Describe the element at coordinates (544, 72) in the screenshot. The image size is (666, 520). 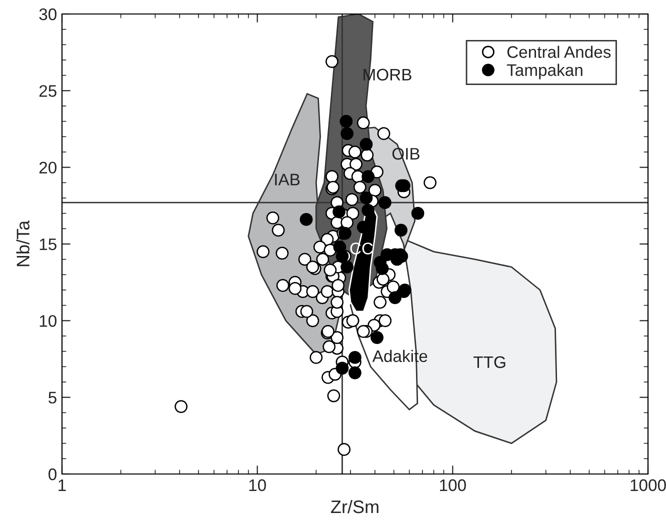
I see `legend-label: Tampakan` at that location.